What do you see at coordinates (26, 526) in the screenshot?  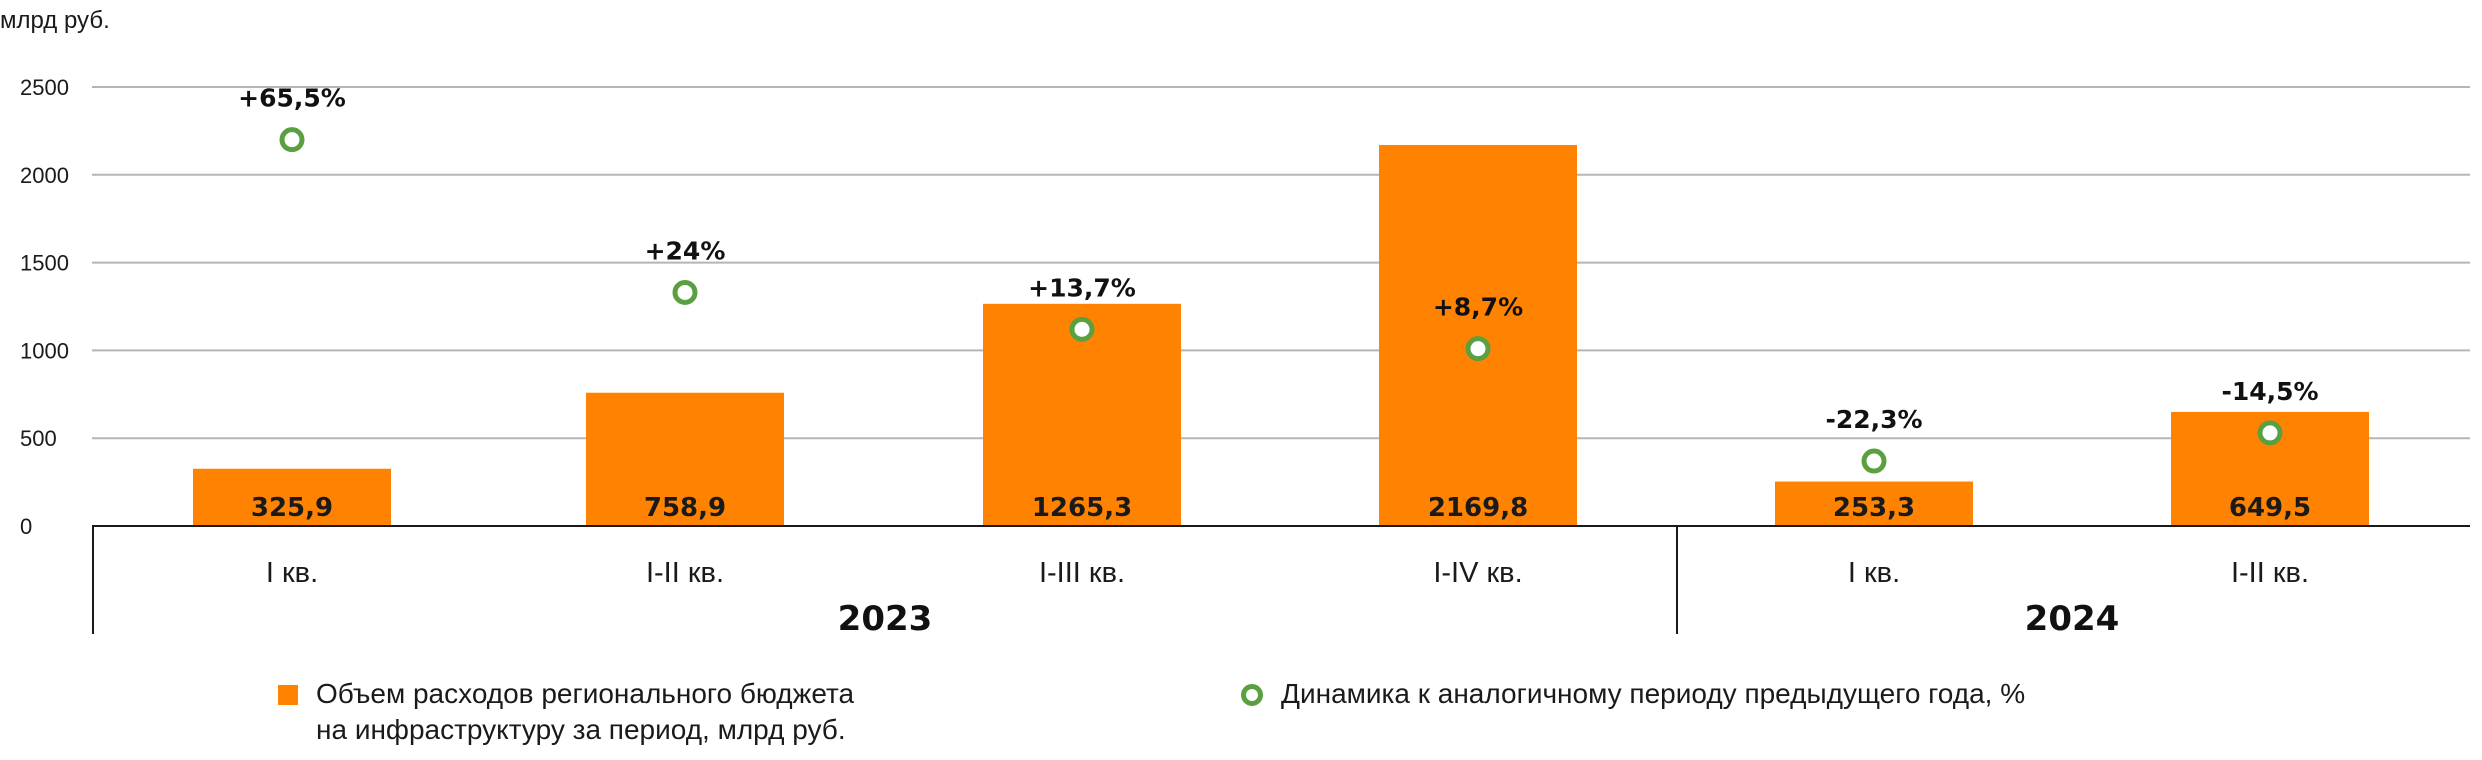 I see `y-tick-label: 0` at bounding box center [26, 526].